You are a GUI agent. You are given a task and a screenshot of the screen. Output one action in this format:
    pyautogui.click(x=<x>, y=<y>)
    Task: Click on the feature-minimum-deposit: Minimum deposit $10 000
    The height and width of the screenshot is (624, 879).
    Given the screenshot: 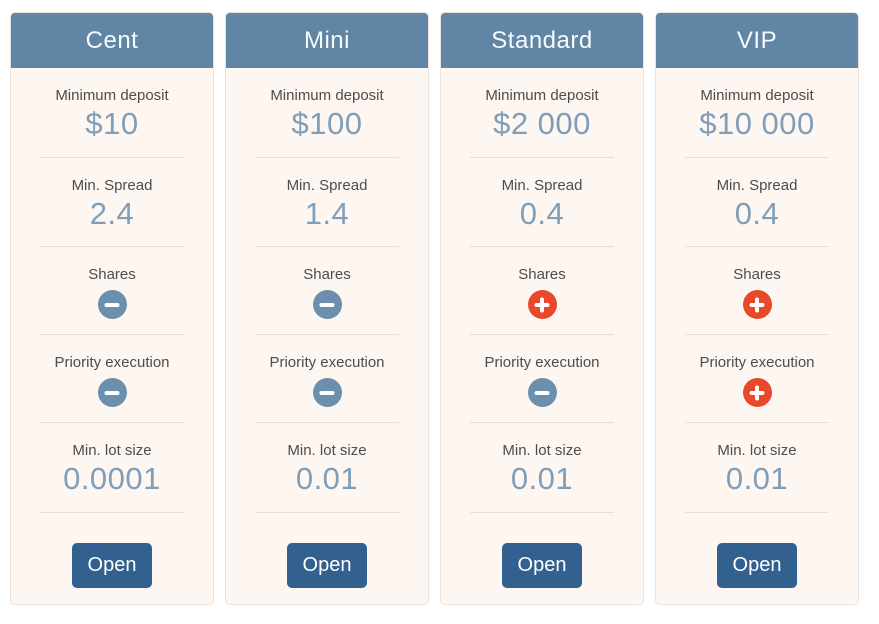 What is the action you would take?
    pyautogui.click(x=757, y=122)
    